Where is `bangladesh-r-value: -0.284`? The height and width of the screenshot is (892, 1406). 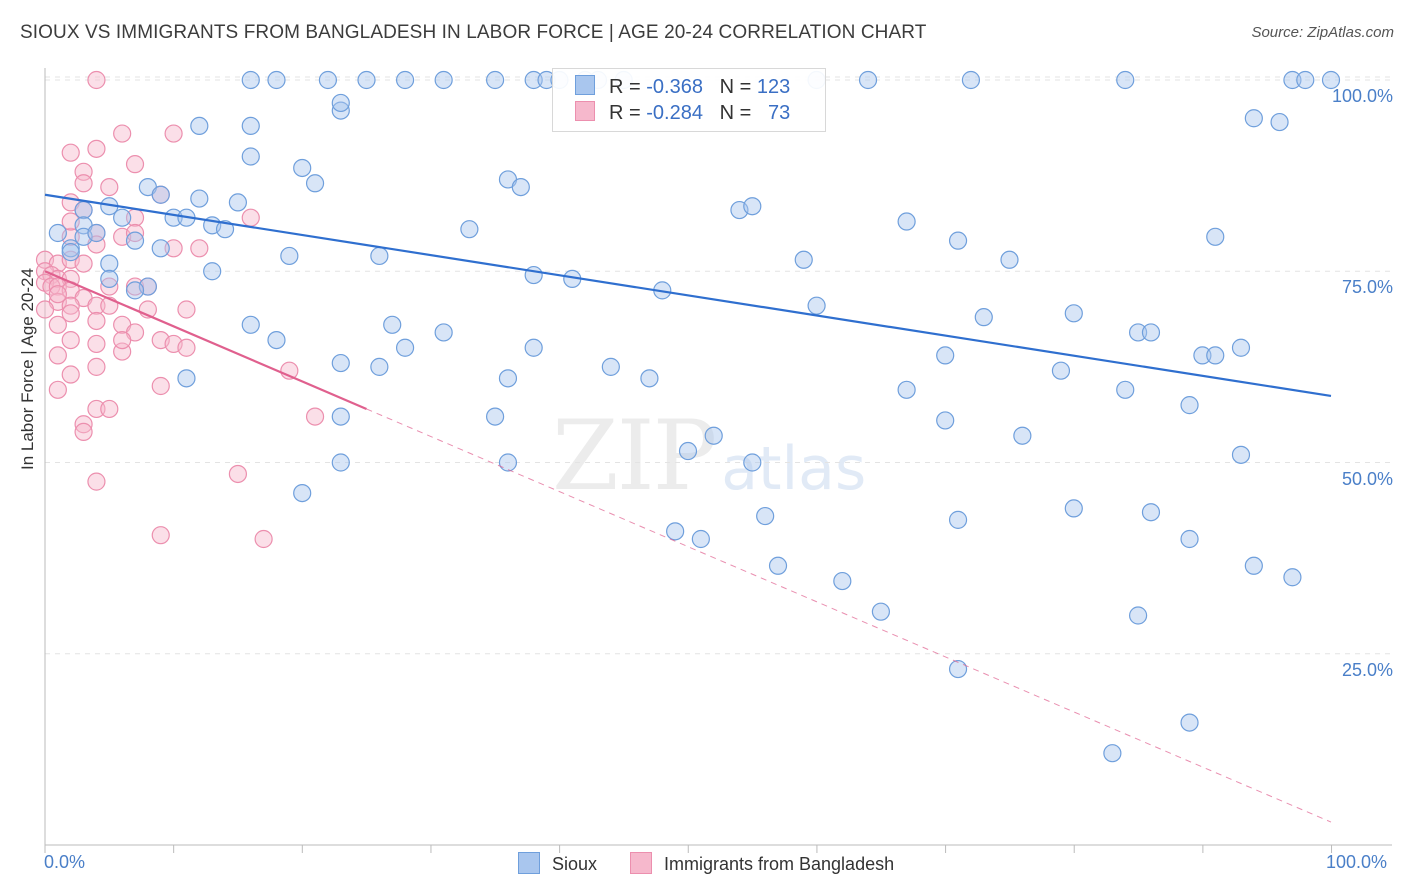
bangladesh-r-value: -0.284 is located at coordinates (674, 113).